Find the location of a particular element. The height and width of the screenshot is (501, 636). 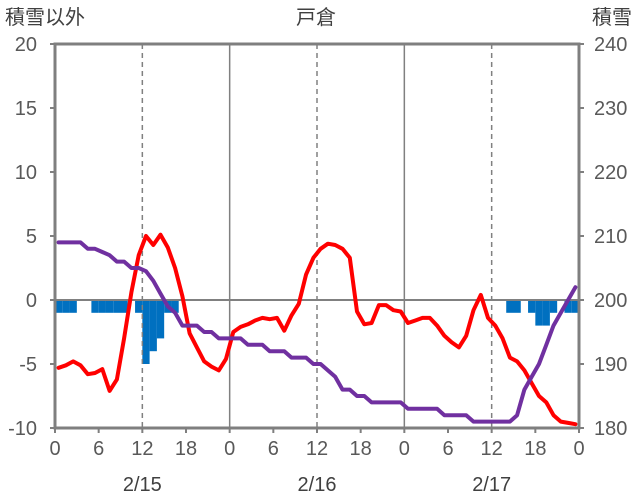

y-tick-left: 10 is located at coordinates (26, 173).